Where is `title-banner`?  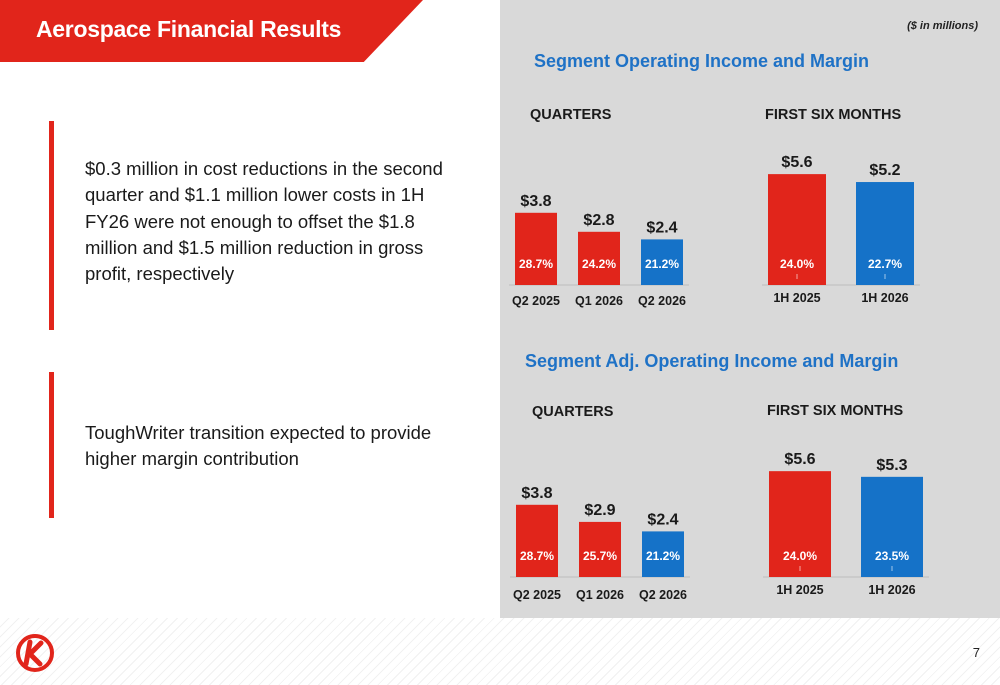
title-banner is located at coordinates (211, 31).